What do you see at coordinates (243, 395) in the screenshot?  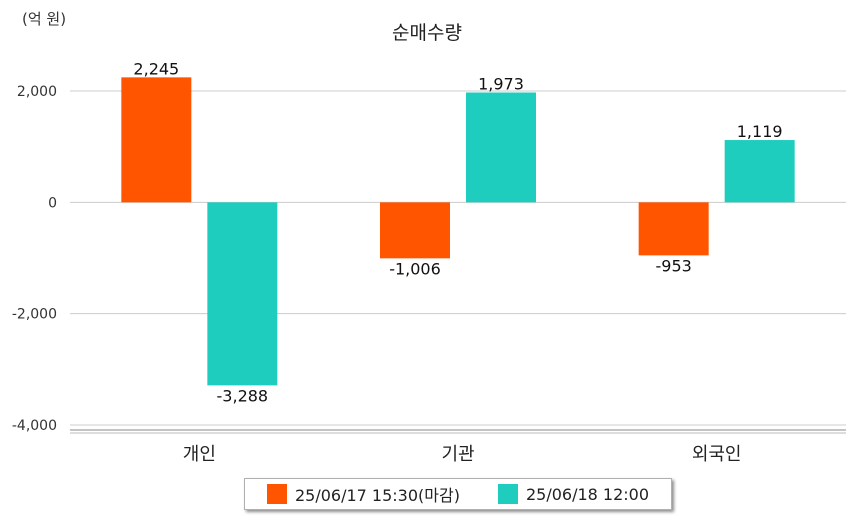 I see `data-label: -3,288` at bounding box center [243, 395].